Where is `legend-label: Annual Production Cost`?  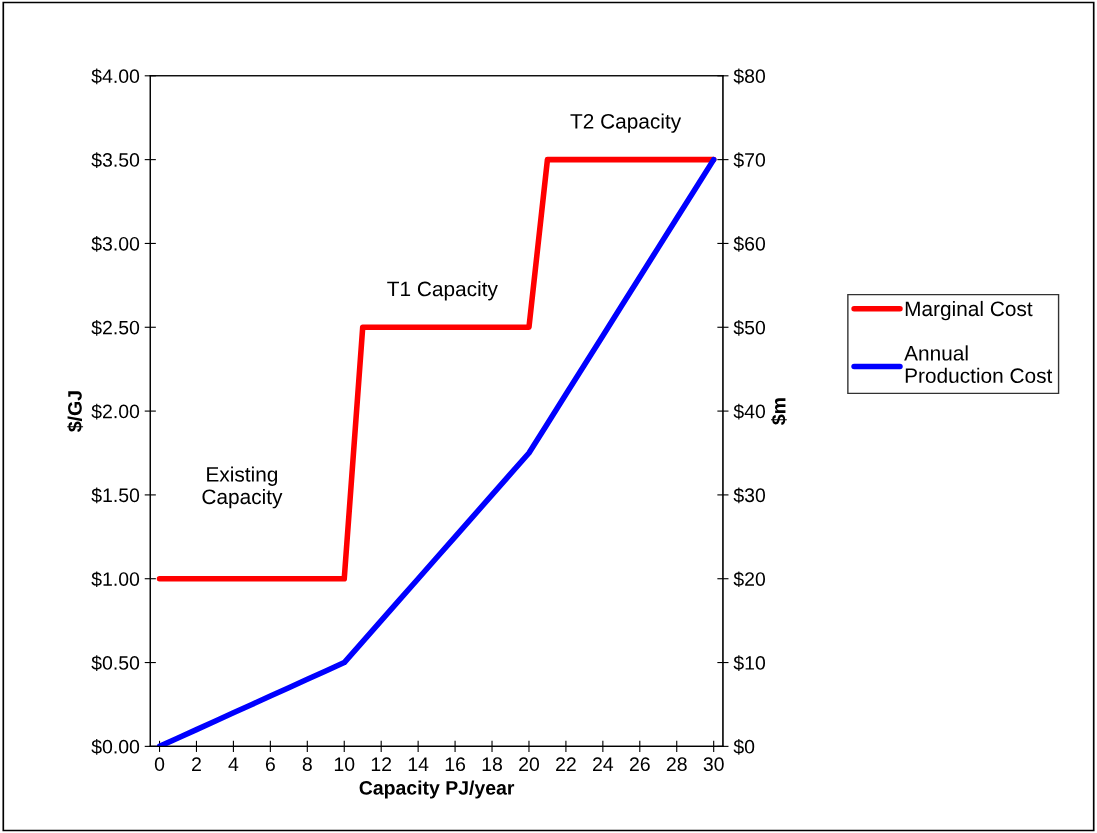 legend-label: Annual Production Cost is located at coordinates (978, 364).